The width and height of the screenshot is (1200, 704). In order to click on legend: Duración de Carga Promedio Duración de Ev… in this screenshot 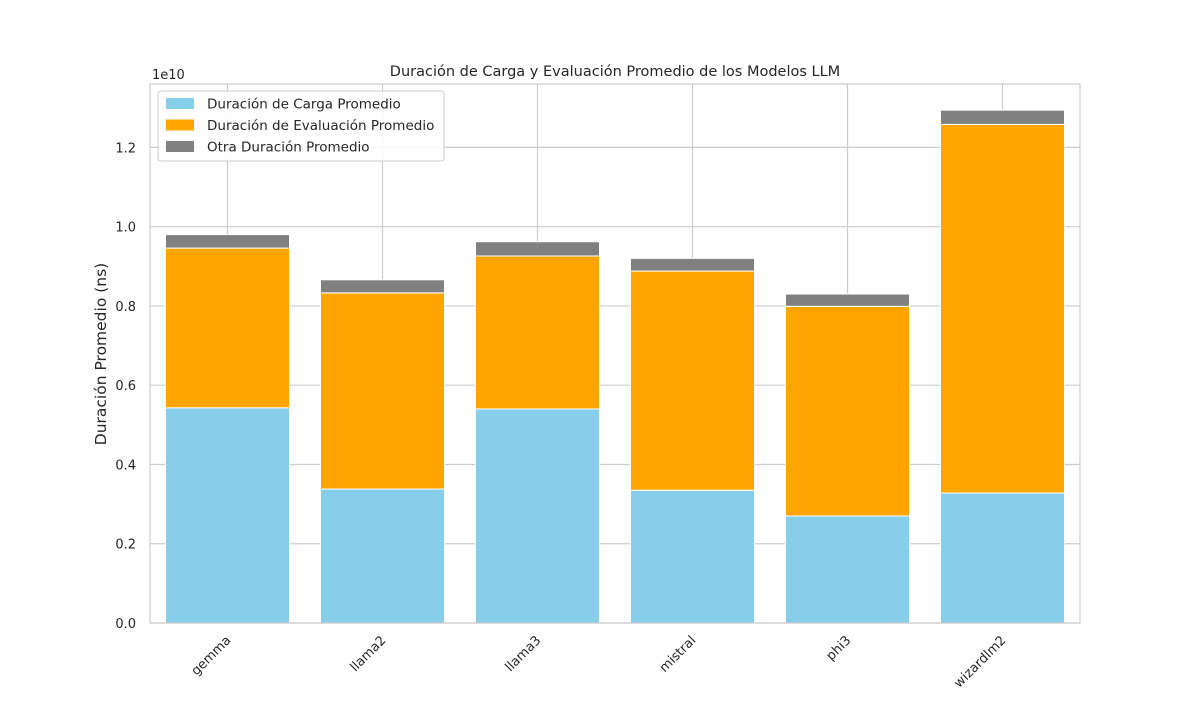, I will do `click(301, 126)`.